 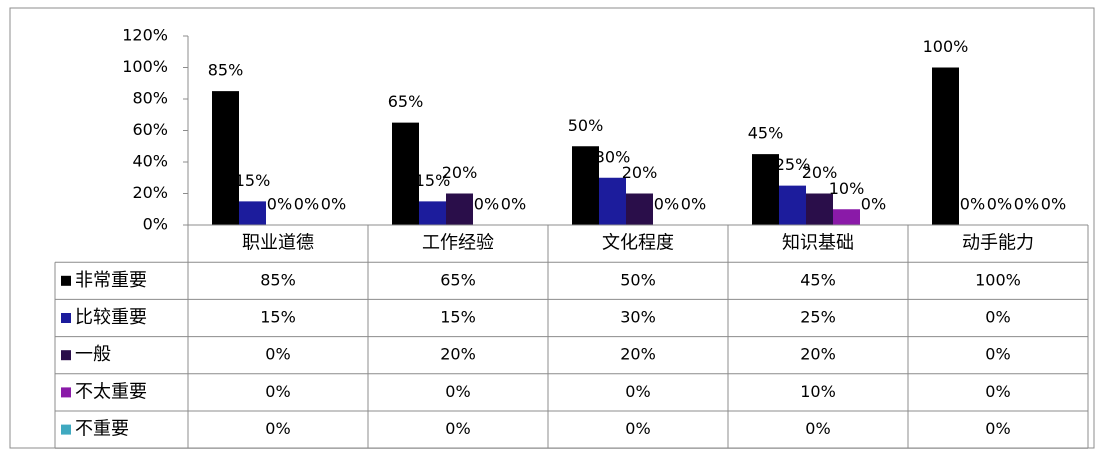 What do you see at coordinates (150, 192) in the screenshot?
I see `y-tick-label: 20%` at bounding box center [150, 192].